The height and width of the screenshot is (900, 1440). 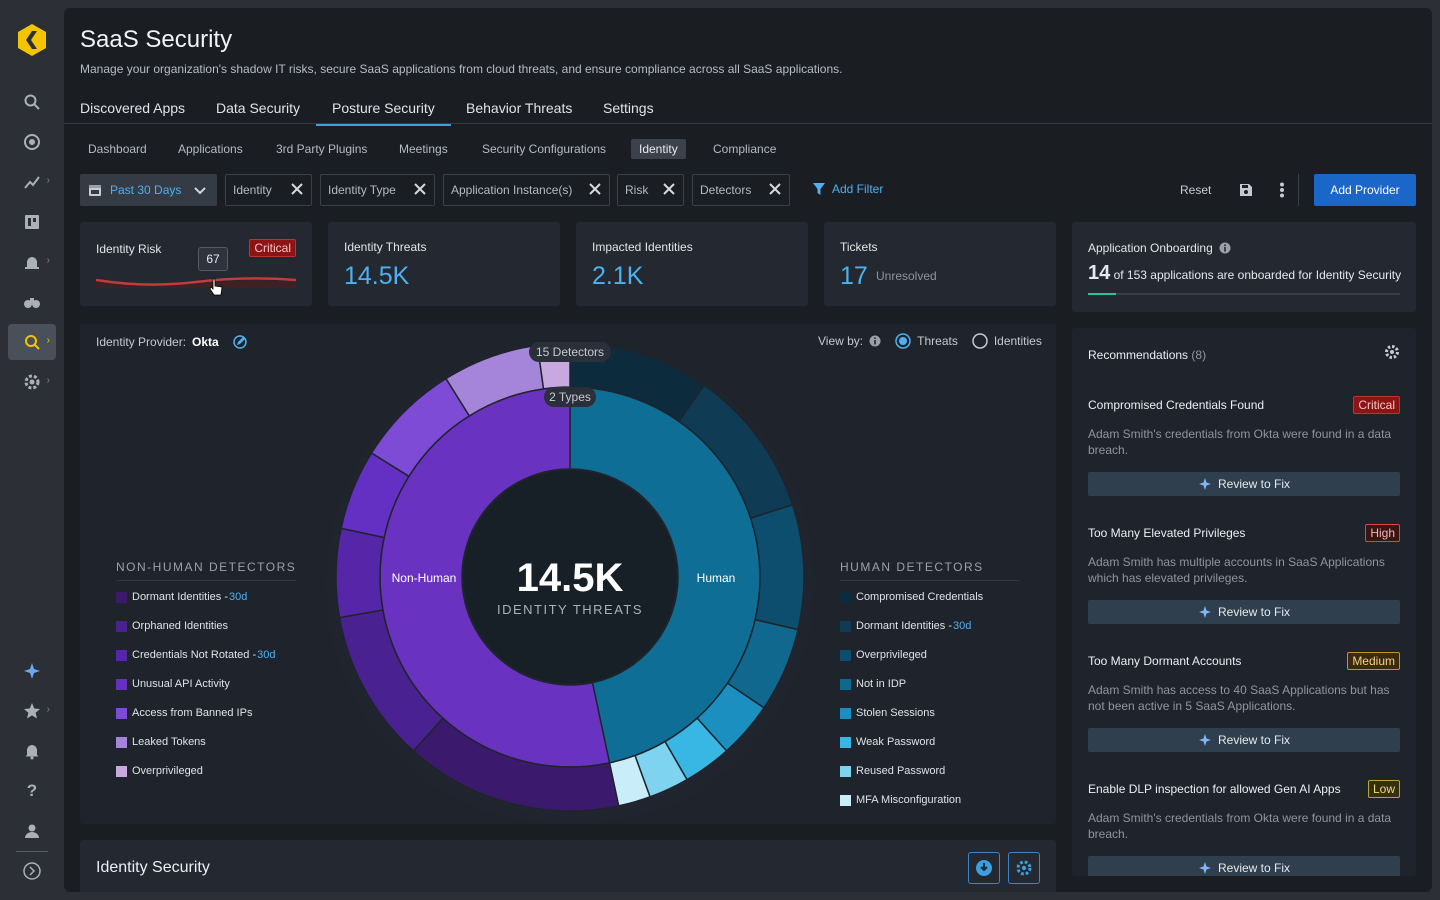 What do you see at coordinates (526, 190) in the screenshot?
I see `filter-chip-application-instances: Application Instance(s)` at bounding box center [526, 190].